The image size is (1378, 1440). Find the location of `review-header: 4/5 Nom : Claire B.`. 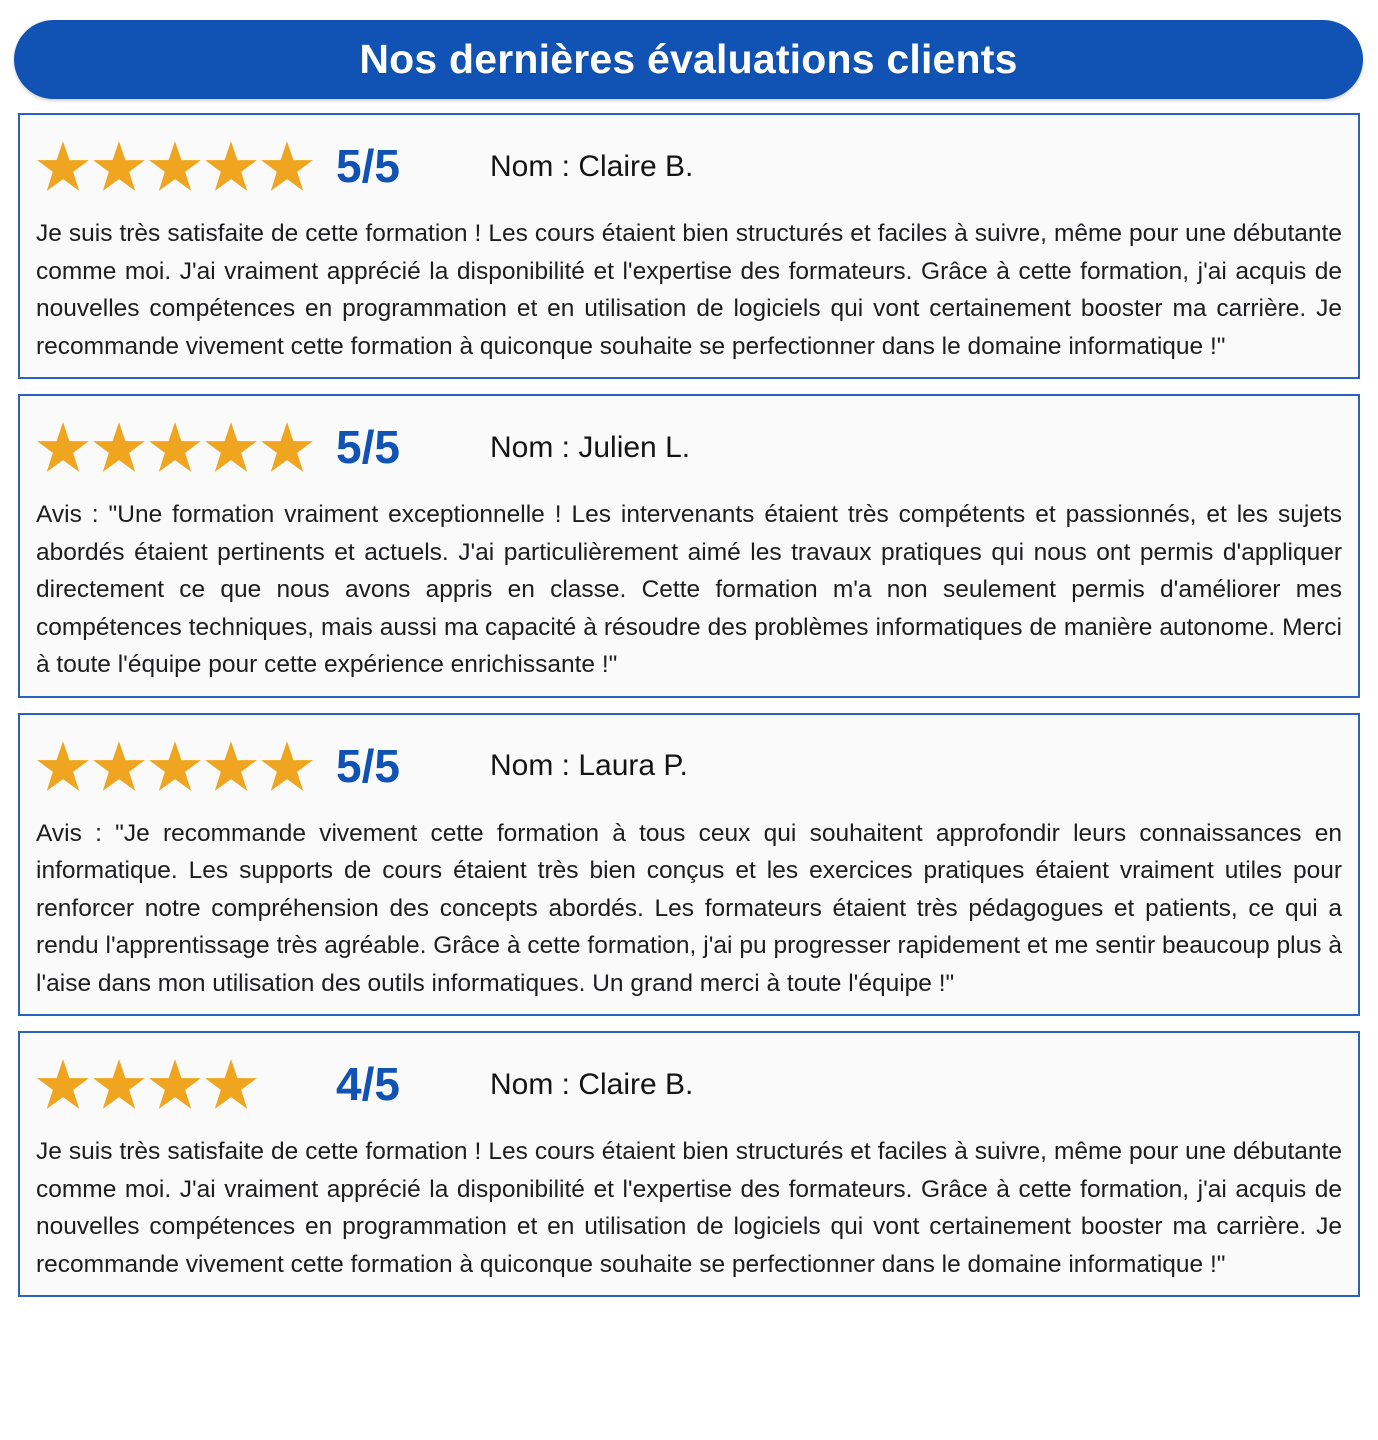

review-header: 4/5 Nom : Claire B. is located at coordinates (689, 1084).